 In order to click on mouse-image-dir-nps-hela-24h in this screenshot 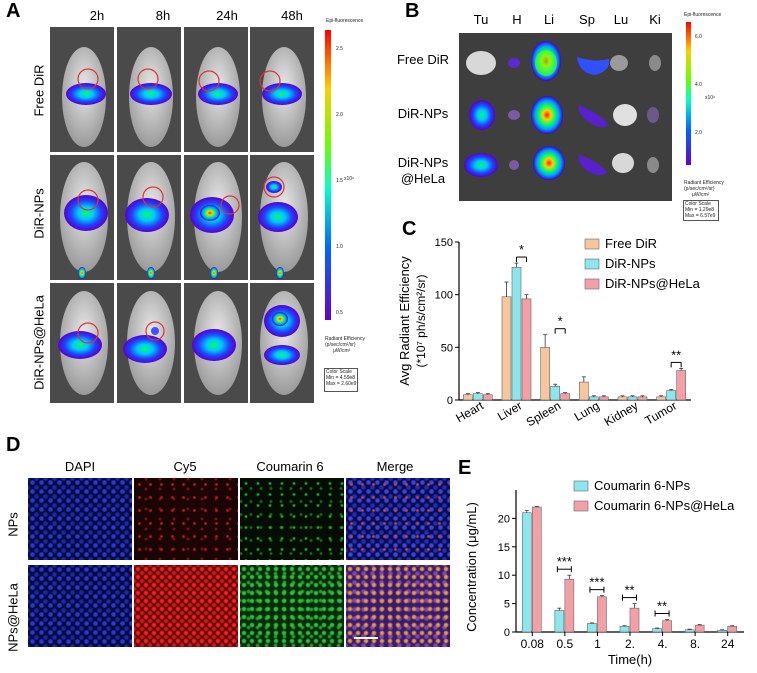, I will do `click(216, 343)`.